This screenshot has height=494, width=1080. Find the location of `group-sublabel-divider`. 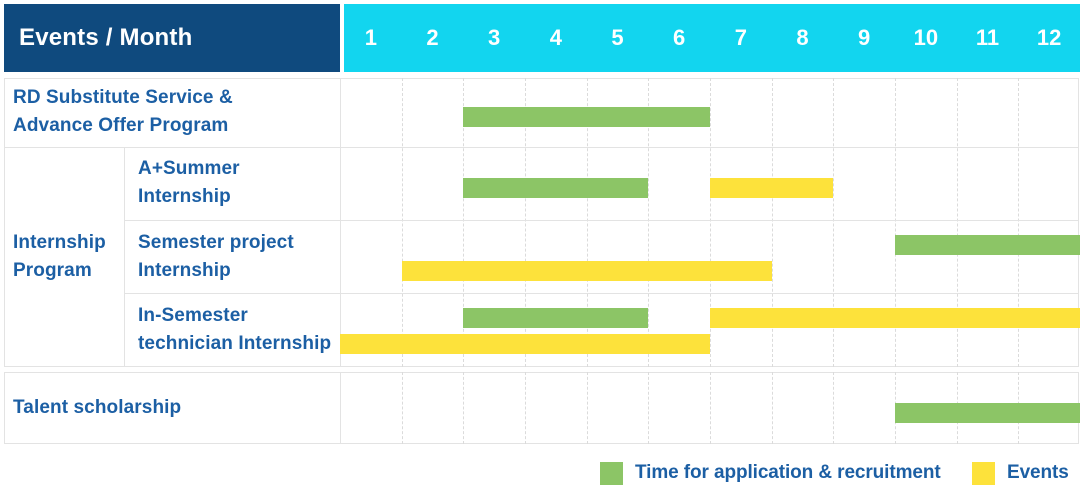

group-sublabel-divider is located at coordinates (124, 256).